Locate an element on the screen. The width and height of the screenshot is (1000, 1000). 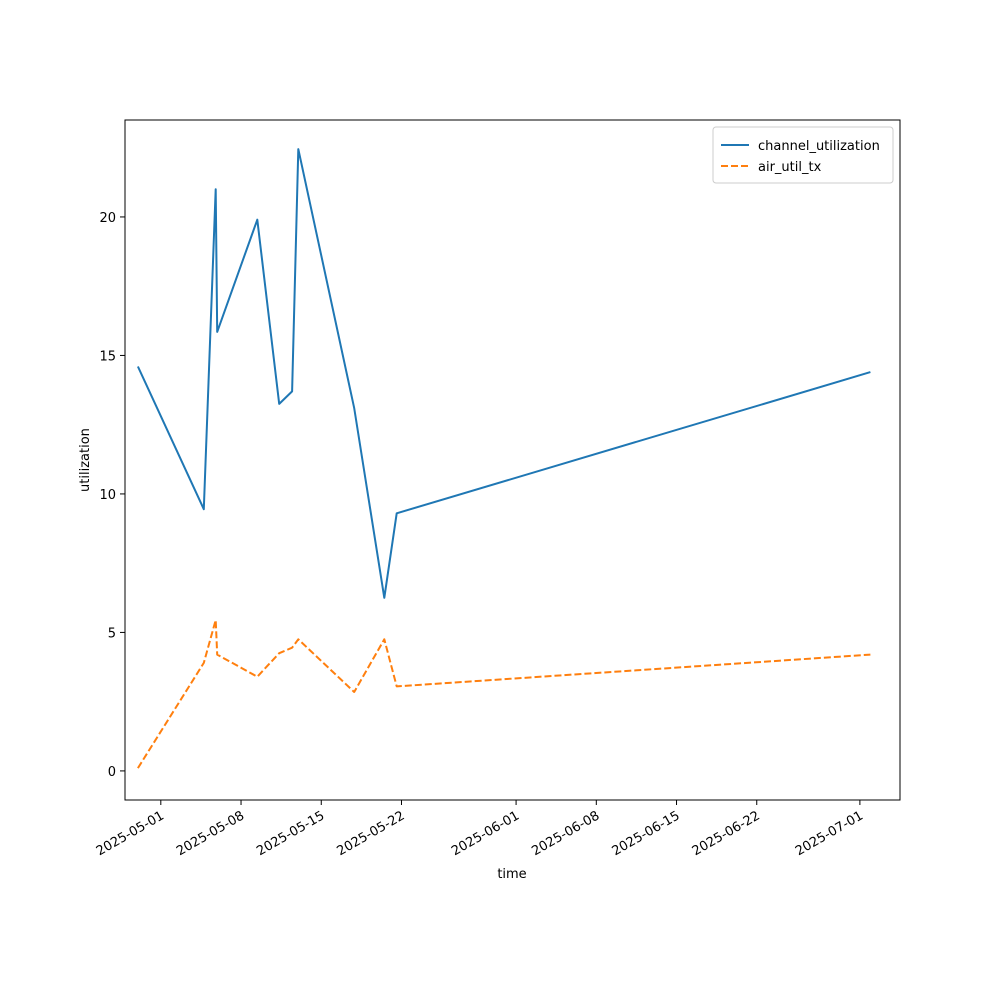
y-tick-label: 20 is located at coordinates (107, 218).